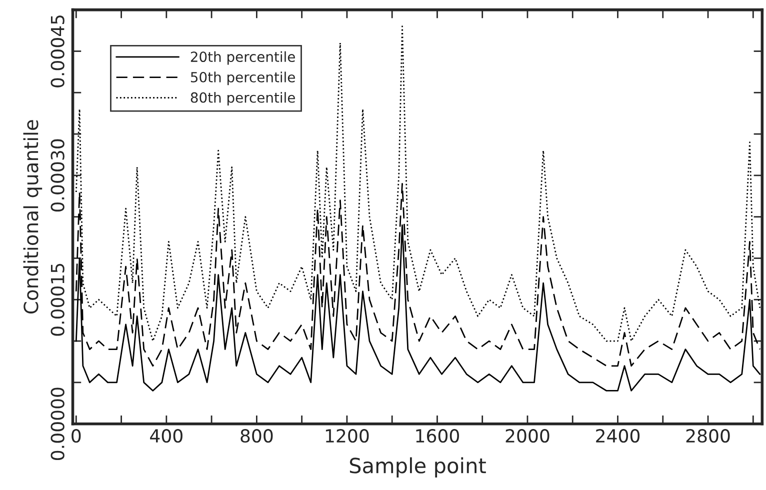 This screenshot has height=490, width=766. Describe the element at coordinates (166, 436) in the screenshot. I see `x-tick-label: 400` at that location.